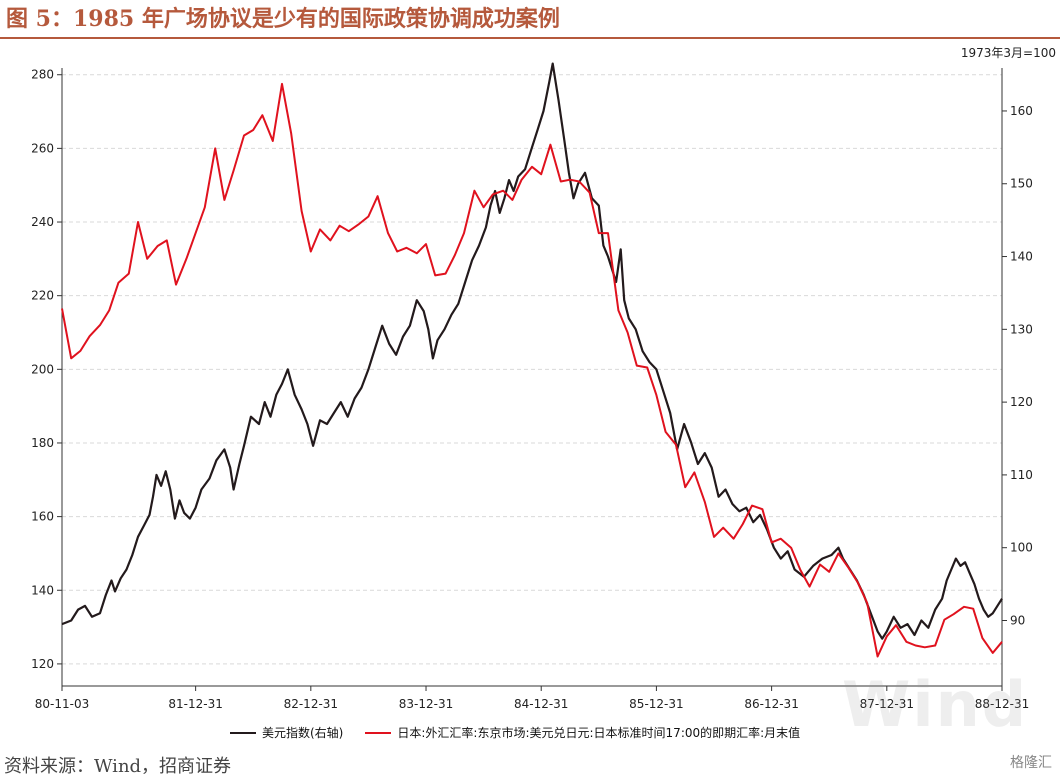 The height and width of the screenshot is (778, 1060). I want to click on x-tick-label-0: 80-11-03, so click(62, 704).